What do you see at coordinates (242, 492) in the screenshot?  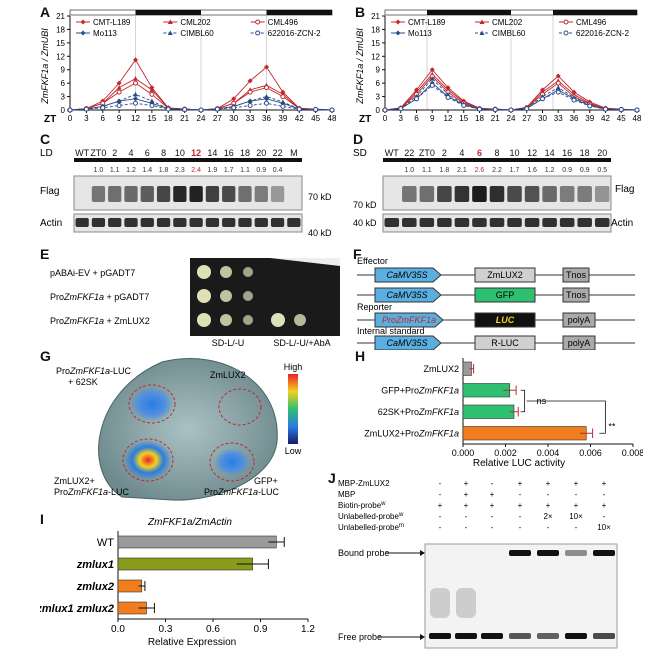 I see `leaf-label-br-2: ProZmFKF1a-LUC` at bounding box center [242, 492].